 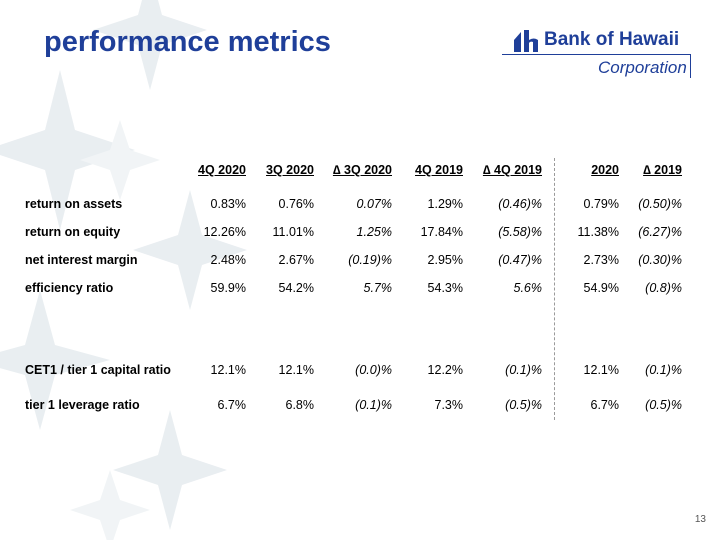 I want to click on table-cell: 12.26%, so click(x=224, y=232).